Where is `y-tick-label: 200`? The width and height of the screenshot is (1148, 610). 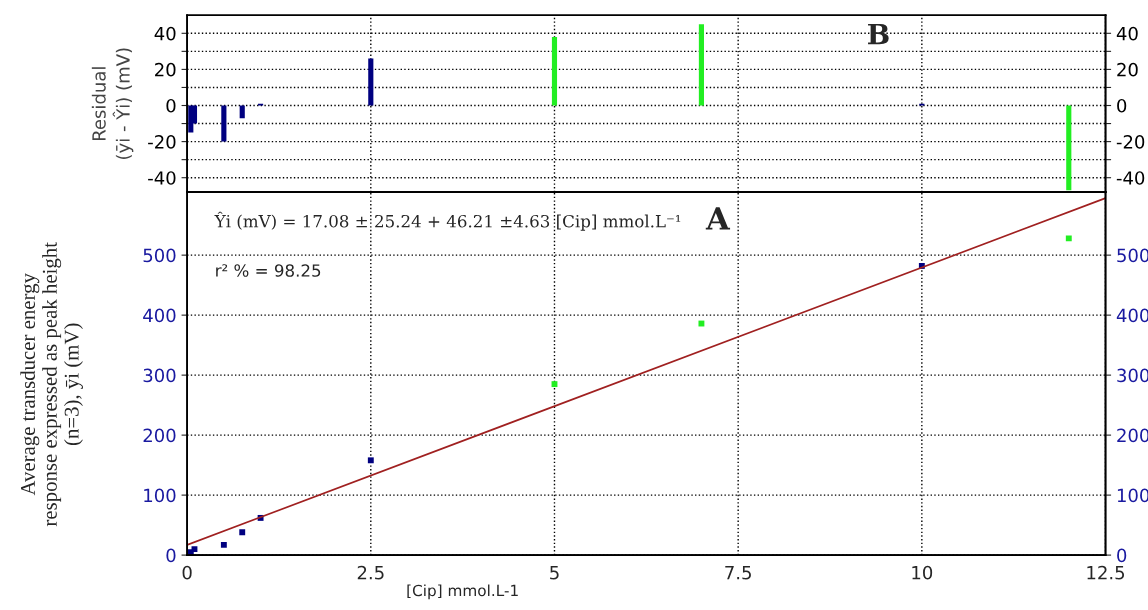
y-tick-label: 200 is located at coordinates (159, 435).